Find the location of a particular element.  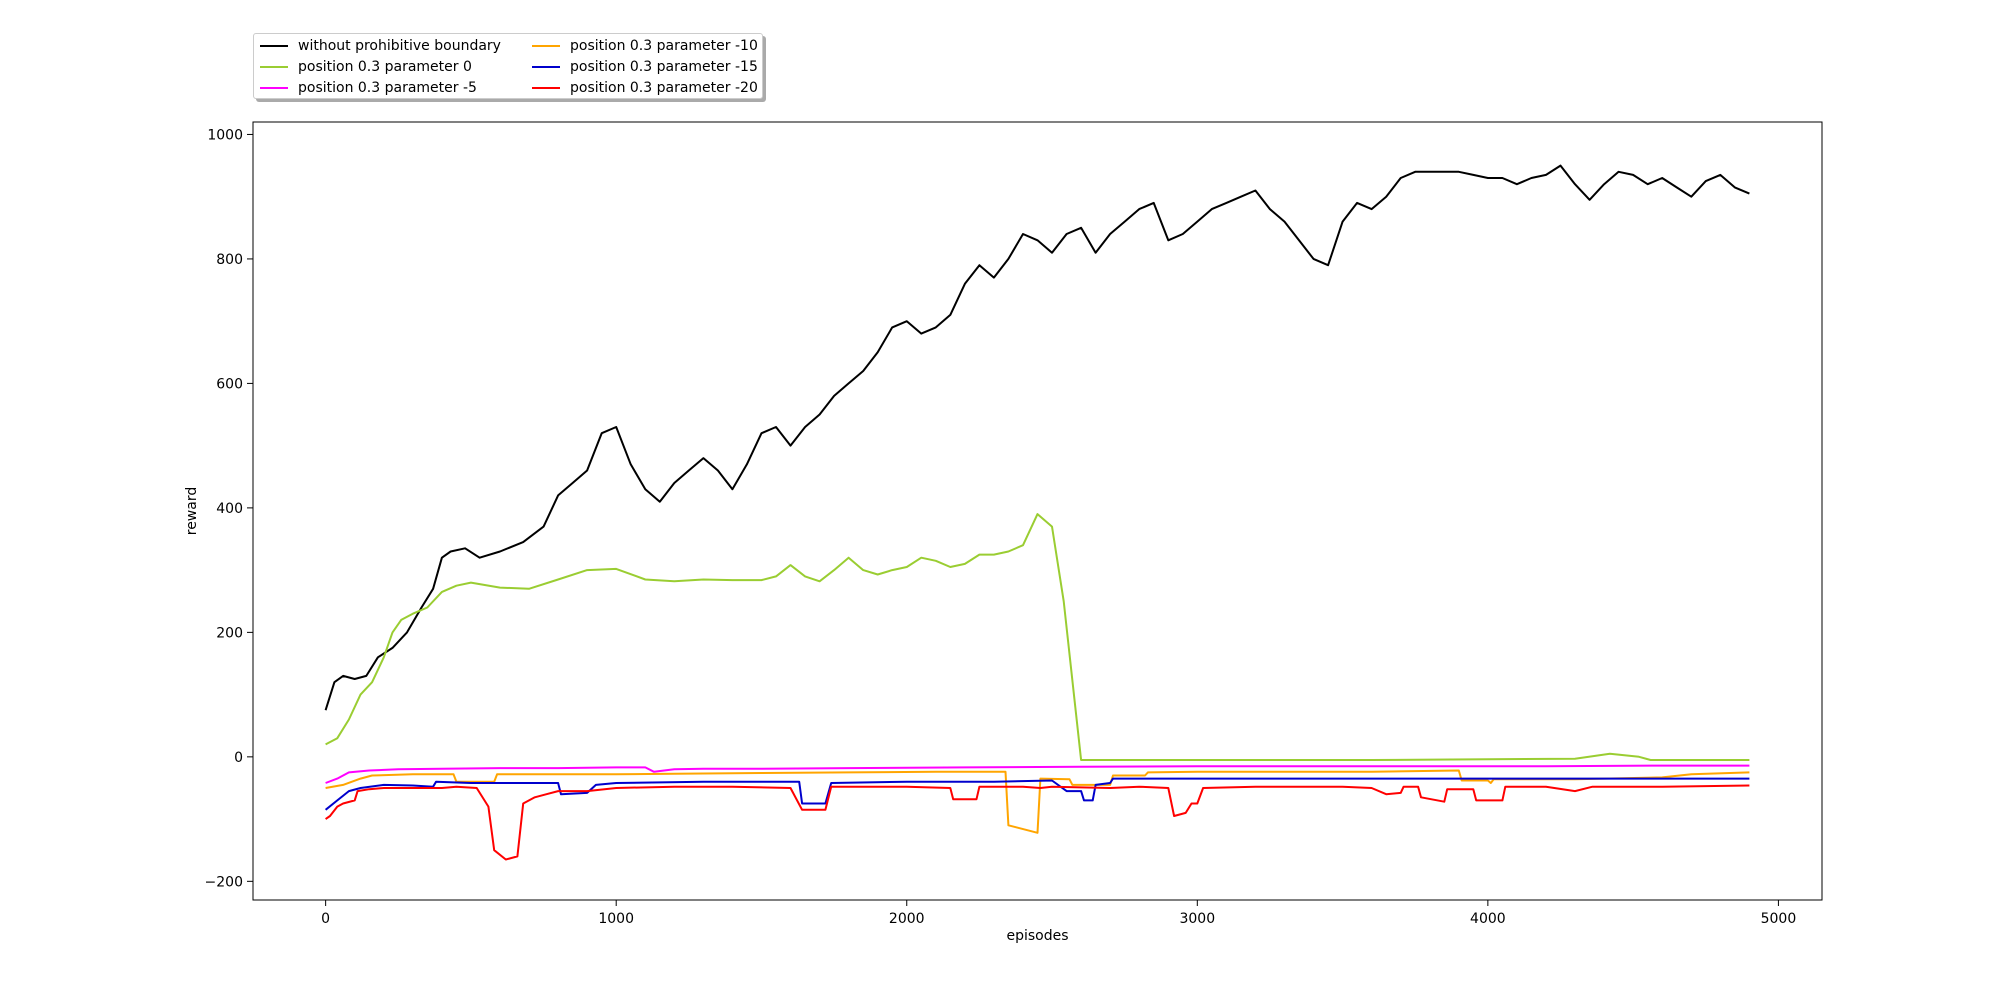

x-tick-label: 0 is located at coordinates (325, 919).